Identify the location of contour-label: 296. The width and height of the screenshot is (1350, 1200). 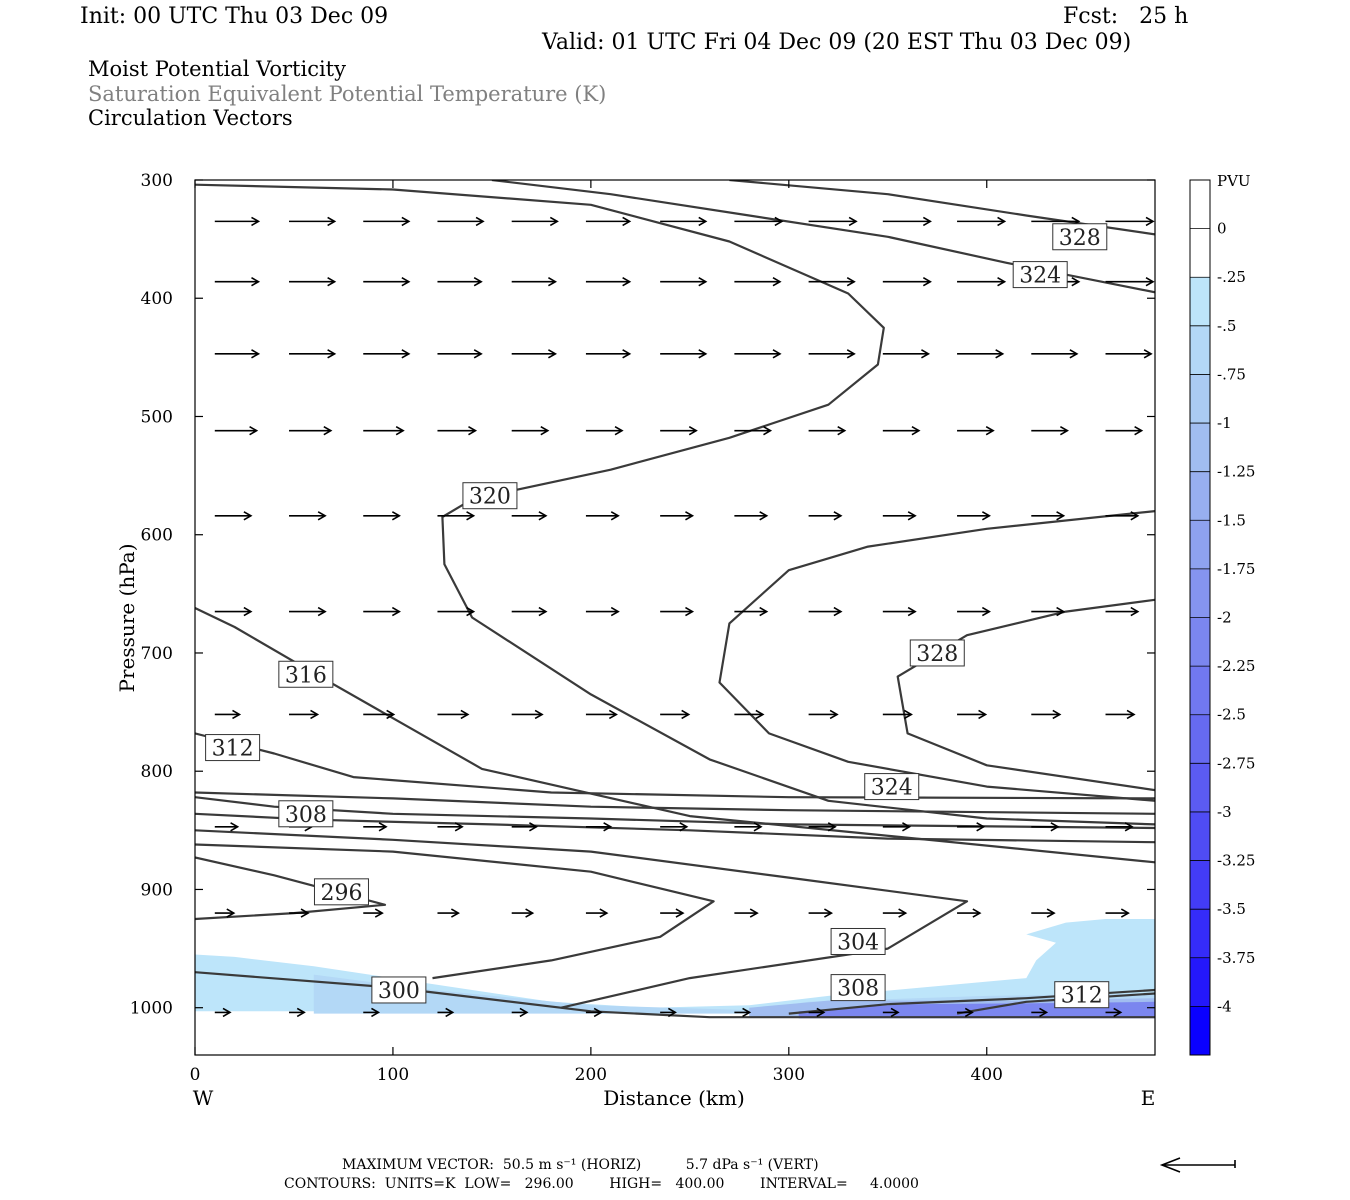
(341, 892).